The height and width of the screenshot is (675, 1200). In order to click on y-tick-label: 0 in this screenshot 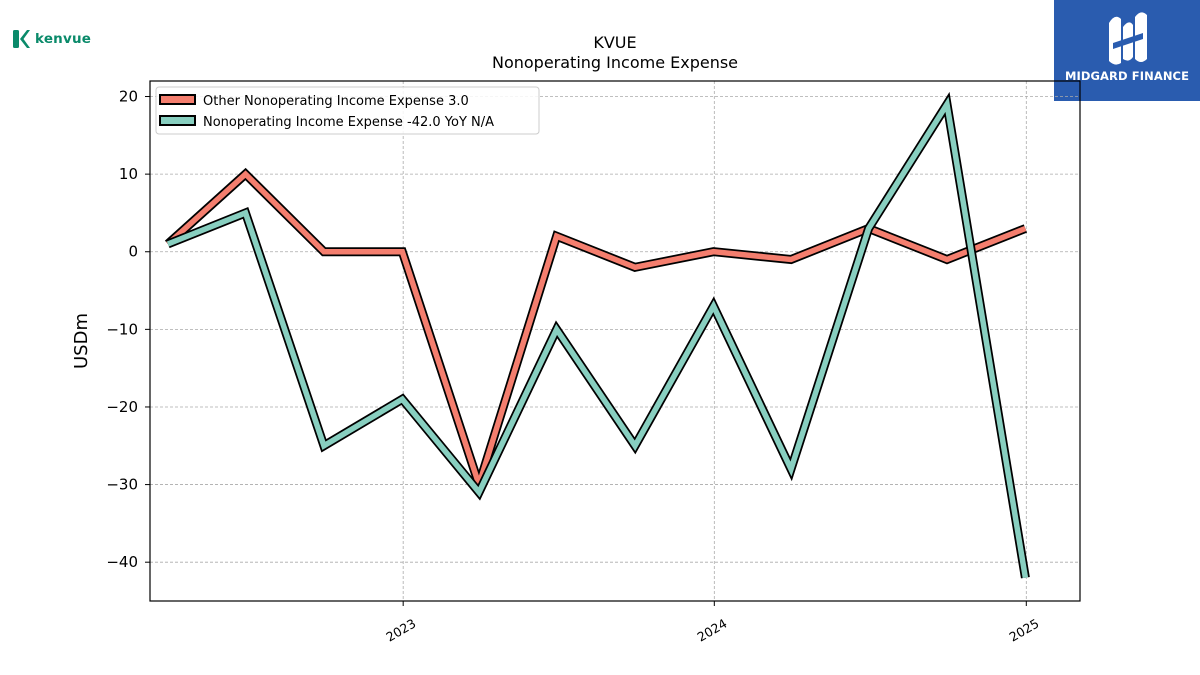, I will do `click(133, 252)`.